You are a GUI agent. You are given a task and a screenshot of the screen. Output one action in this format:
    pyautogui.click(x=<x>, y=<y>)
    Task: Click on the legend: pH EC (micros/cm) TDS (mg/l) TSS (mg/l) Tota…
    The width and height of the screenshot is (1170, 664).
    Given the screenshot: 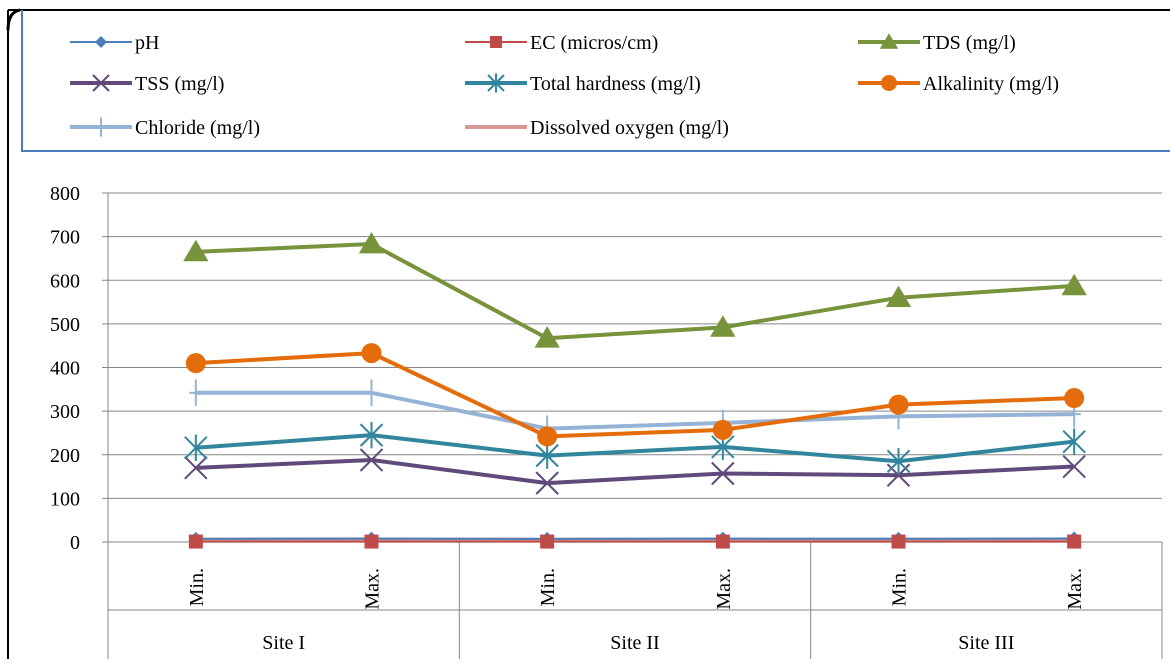 What is the action you would take?
    pyautogui.click(x=564, y=85)
    